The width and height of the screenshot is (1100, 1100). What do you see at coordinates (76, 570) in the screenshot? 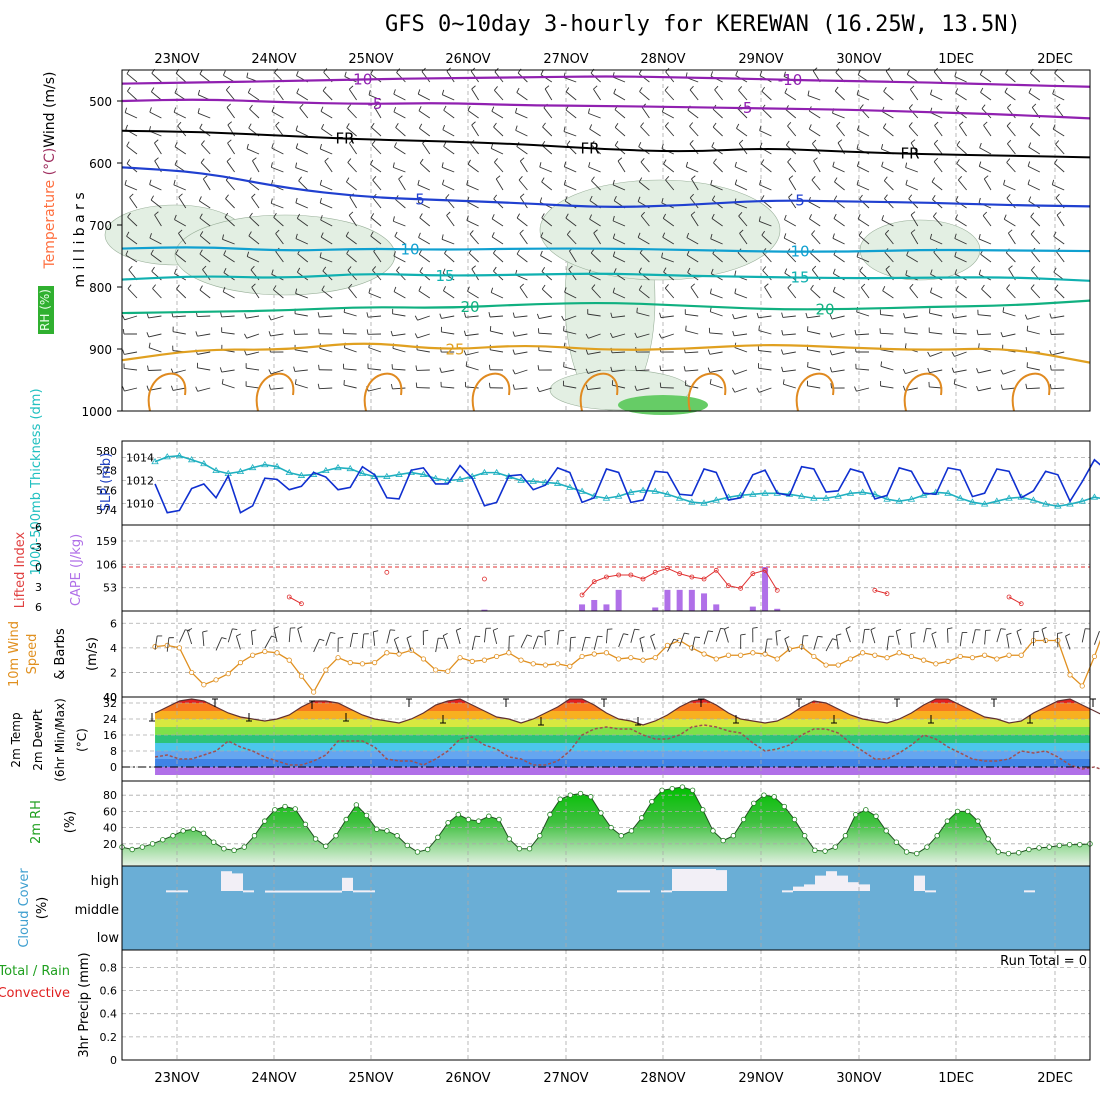
I see `cape-axis-title: CAPE (J/kg)` at bounding box center [76, 570].